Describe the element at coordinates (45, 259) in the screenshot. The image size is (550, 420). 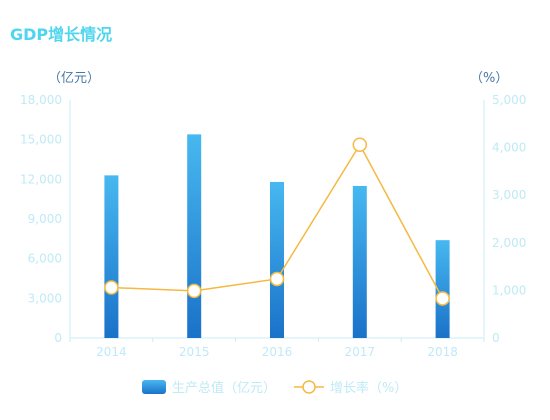
I see `left-tick-label: 6,000` at that location.